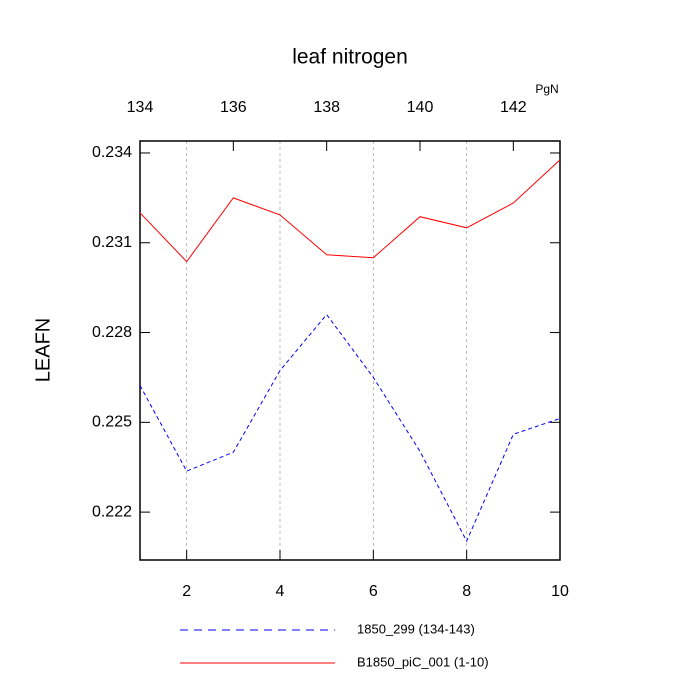 The image size is (700, 700). I want to click on x-tick-label: 6, so click(373, 591).